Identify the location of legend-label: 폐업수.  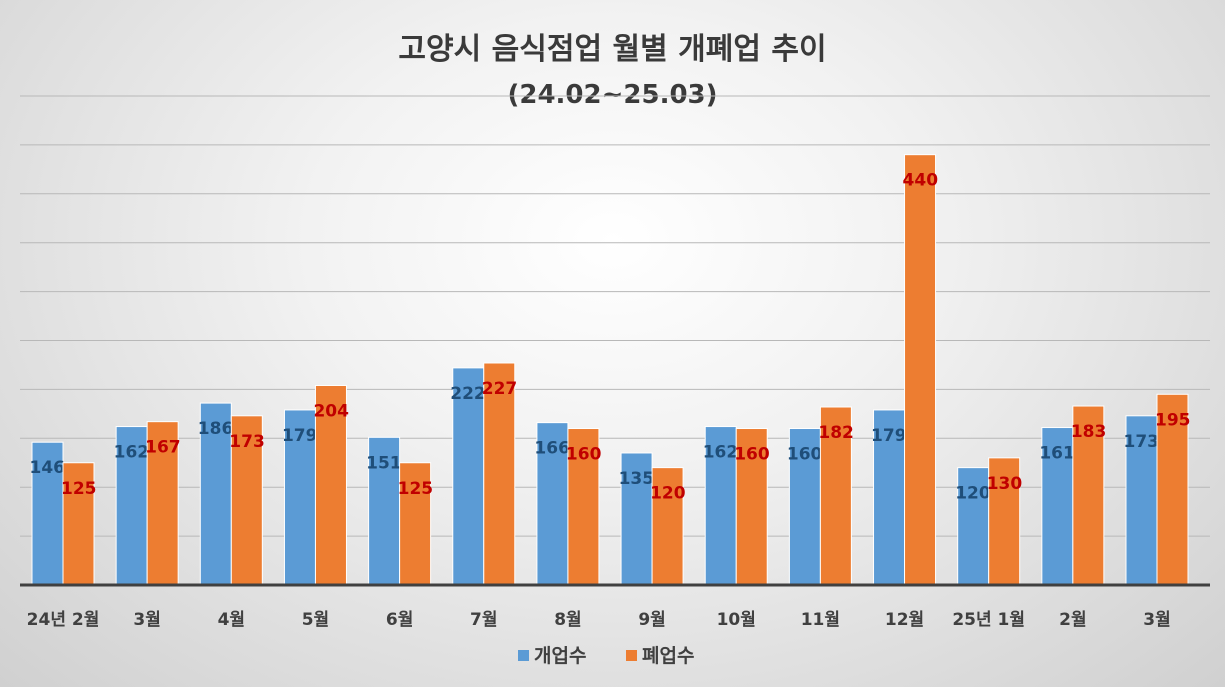
(668, 656).